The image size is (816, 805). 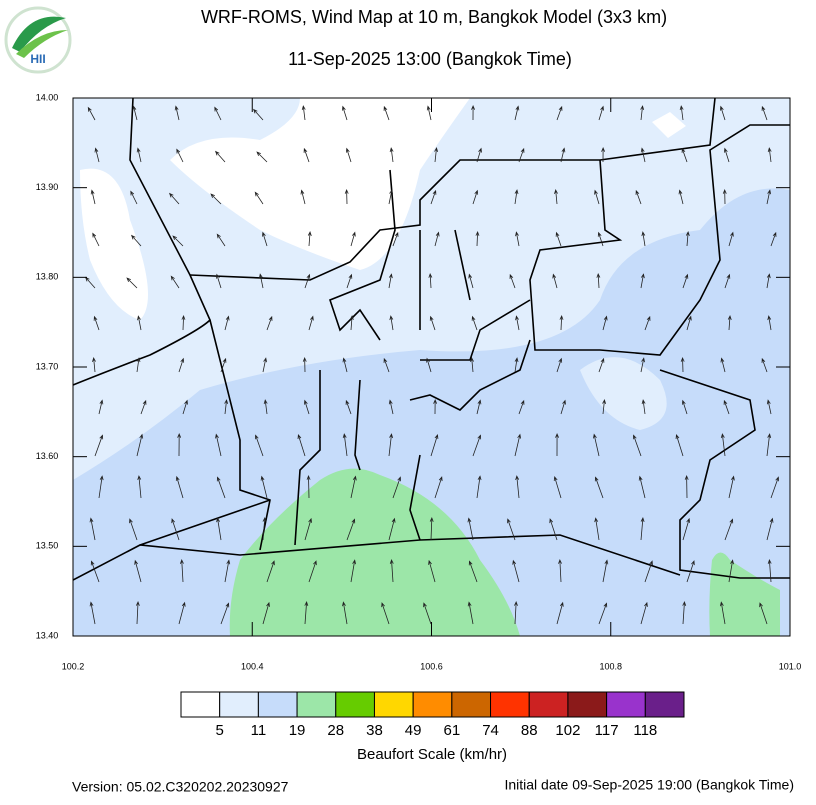 I want to click on y-tick-label: 13.80, so click(x=47, y=277).